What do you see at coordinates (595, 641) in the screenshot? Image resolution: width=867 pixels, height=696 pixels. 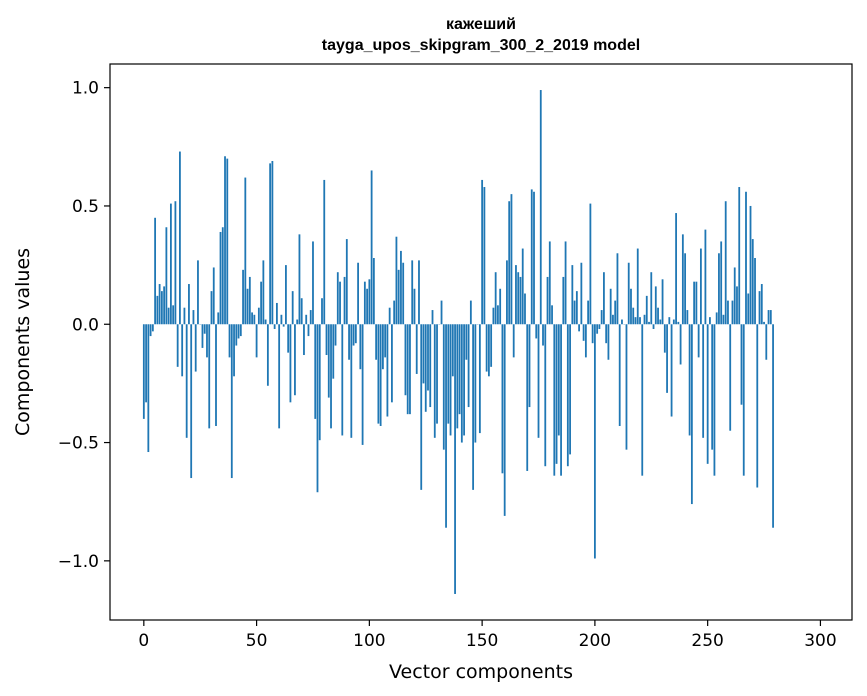 I see `x-tick-label: 200` at bounding box center [595, 641].